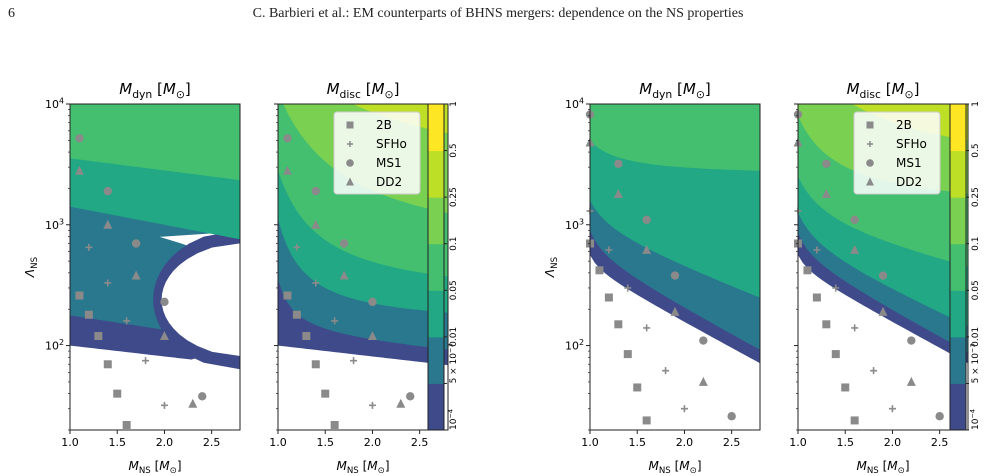 The width and height of the screenshot is (996, 476). What do you see at coordinates (436, 267) in the screenshot?
I see `colorbar-frame` at bounding box center [436, 267].